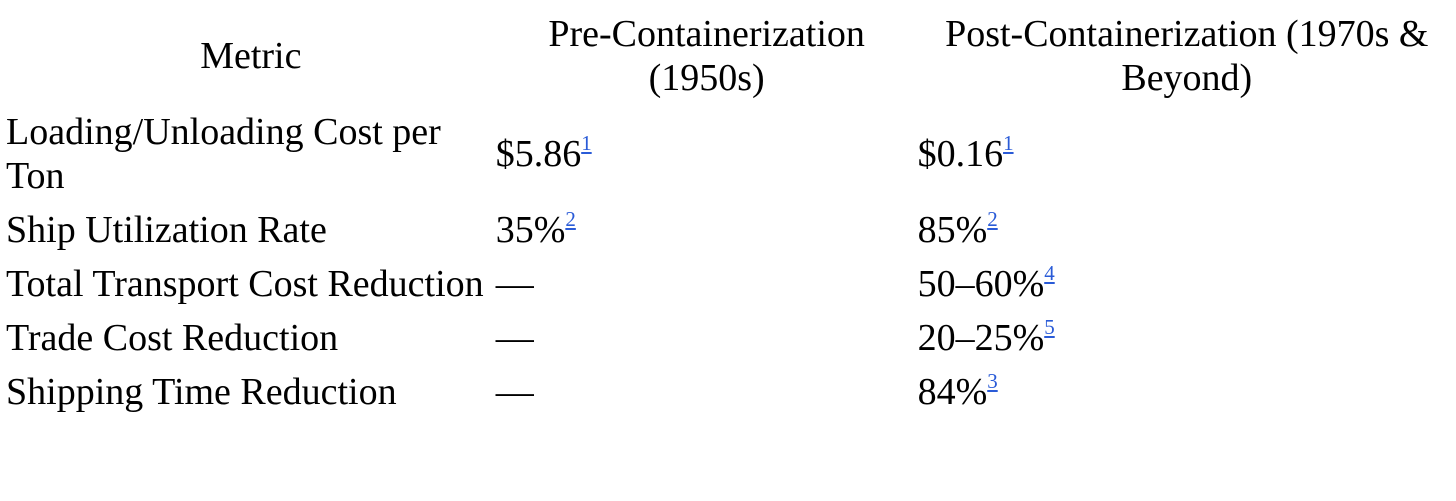  I want to click on table-row: Trade Cost Reduction — 20–25%5, so click(731, 339).